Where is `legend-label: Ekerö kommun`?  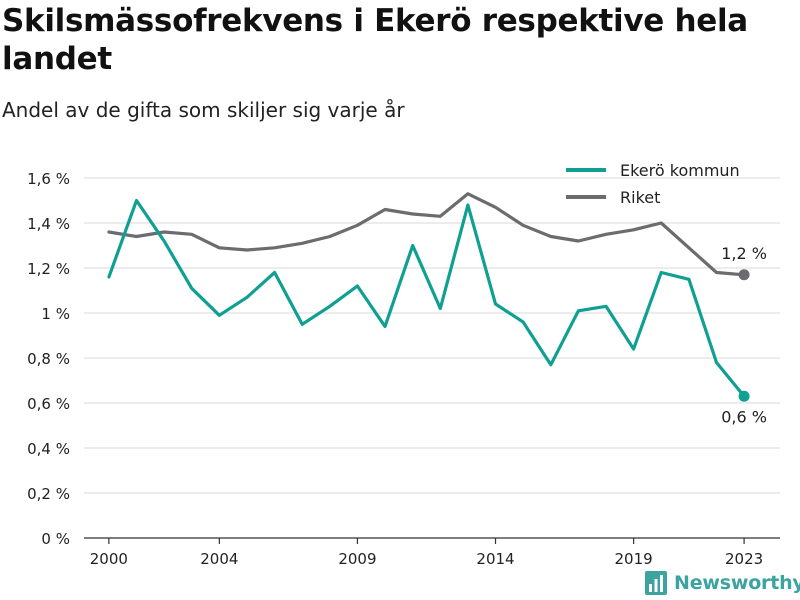 legend-label: Ekerö kommun is located at coordinates (680, 170).